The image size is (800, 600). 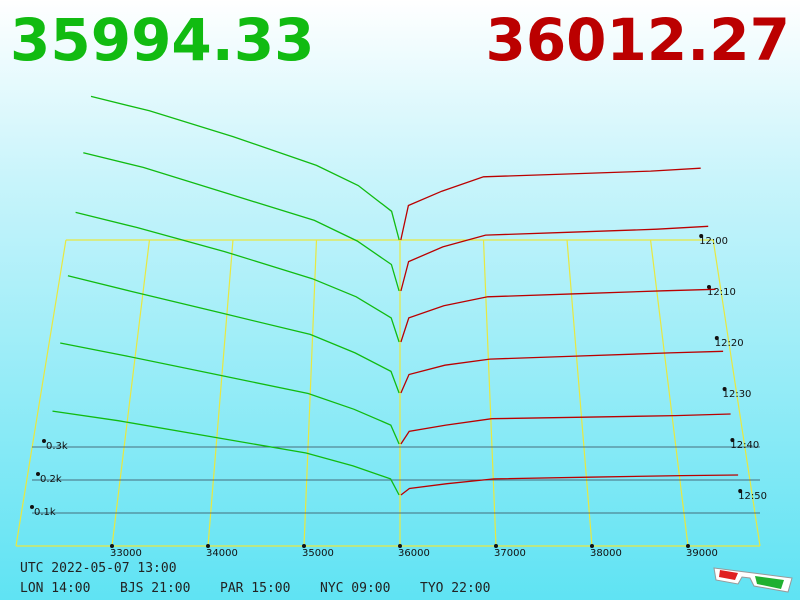 I want to click on utc-time: UTC 2022-05-07 13:00, so click(x=98, y=568).